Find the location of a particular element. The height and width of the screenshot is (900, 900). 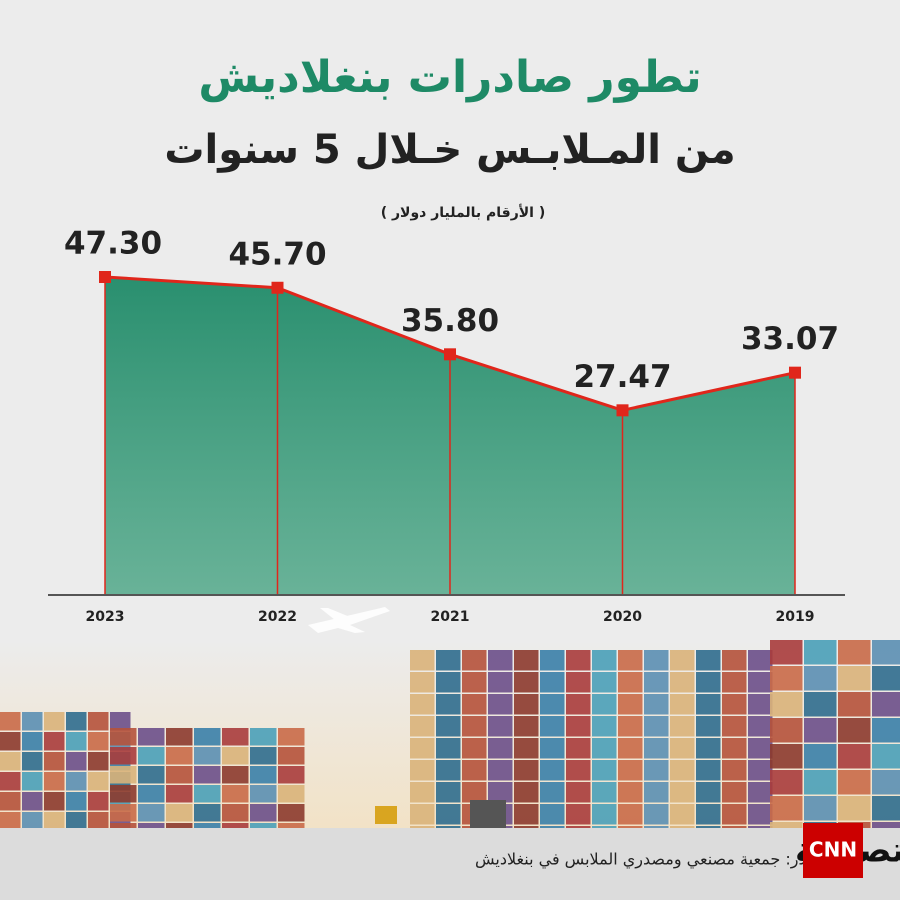

cnn-logo: CNN is located at coordinates (833, 850).